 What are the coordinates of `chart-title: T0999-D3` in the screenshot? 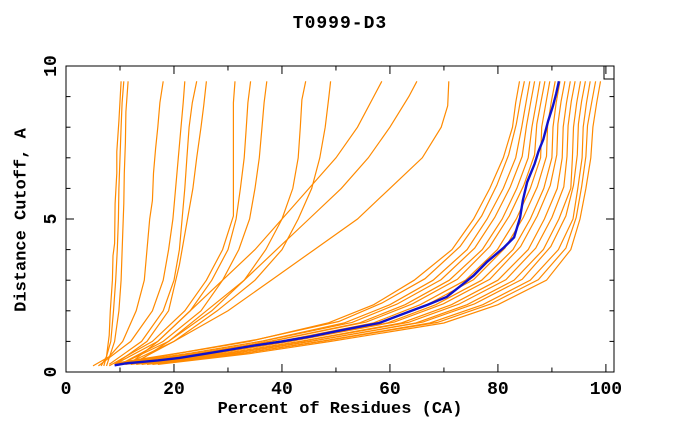 It's located at (340, 24).